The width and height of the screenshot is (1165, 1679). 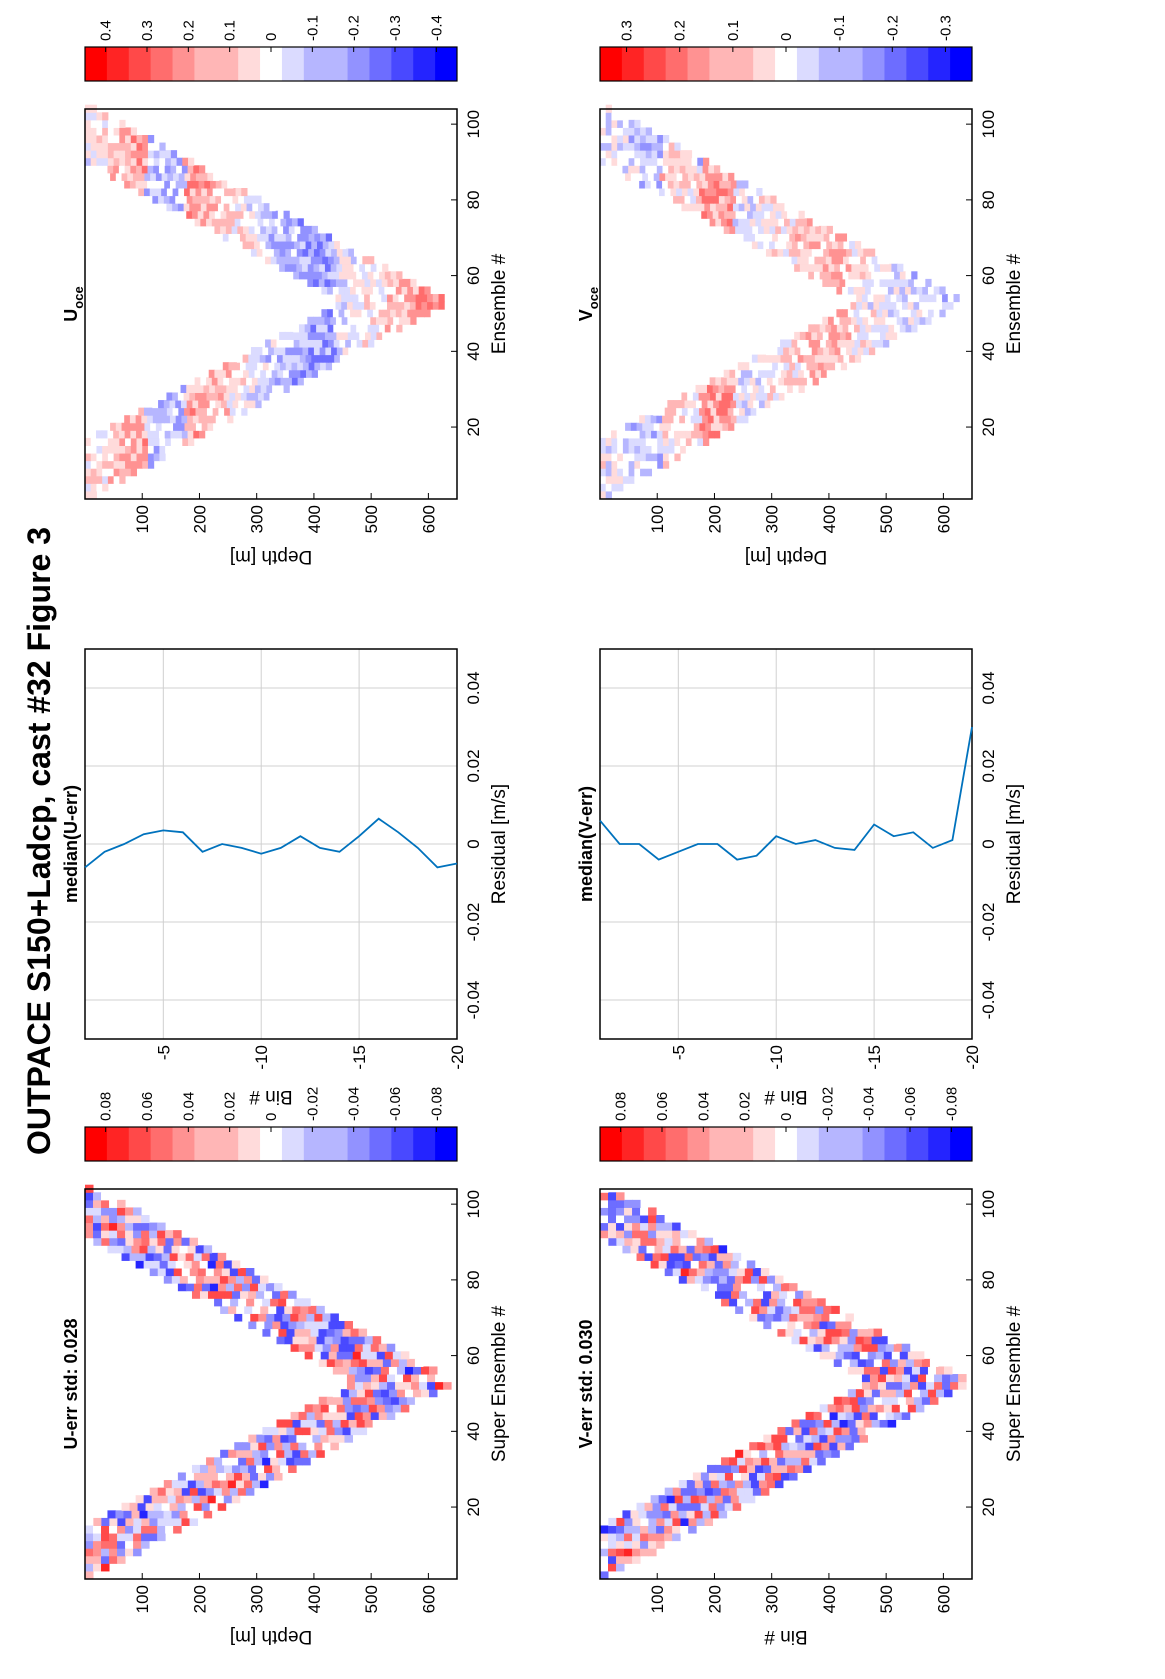 What do you see at coordinates (314, 519) in the screenshot?
I see `y-tick-label: 400` at bounding box center [314, 519].